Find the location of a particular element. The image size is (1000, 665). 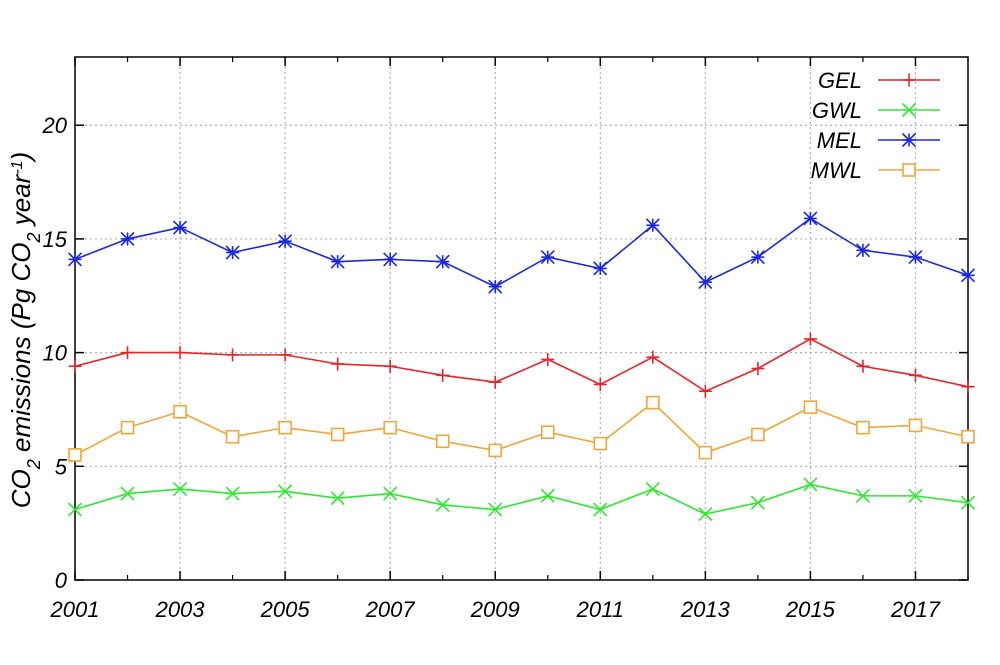

series-mel is located at coordinates (521, 252).